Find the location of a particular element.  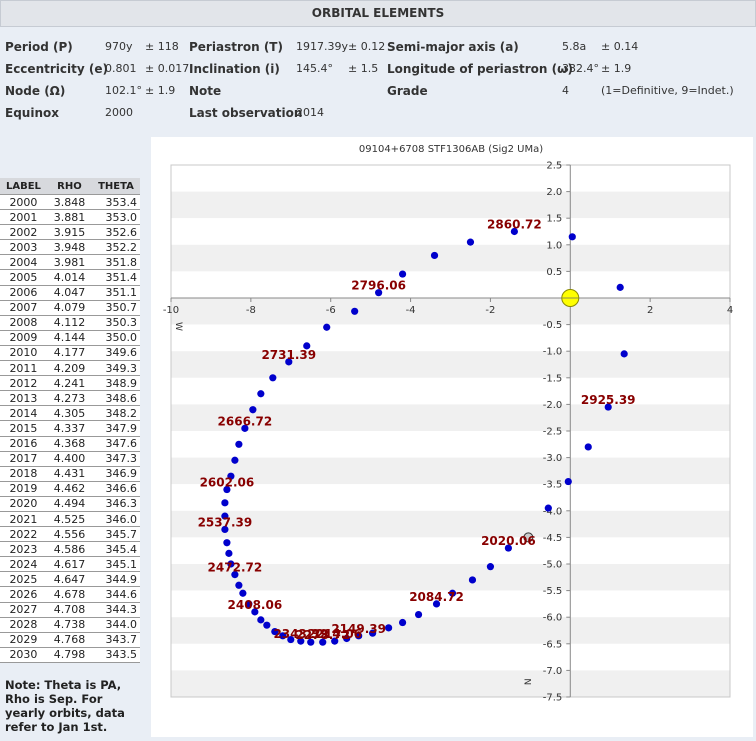

table-row: 2029 4.768 343.7 is located at coordinates (70, 640).